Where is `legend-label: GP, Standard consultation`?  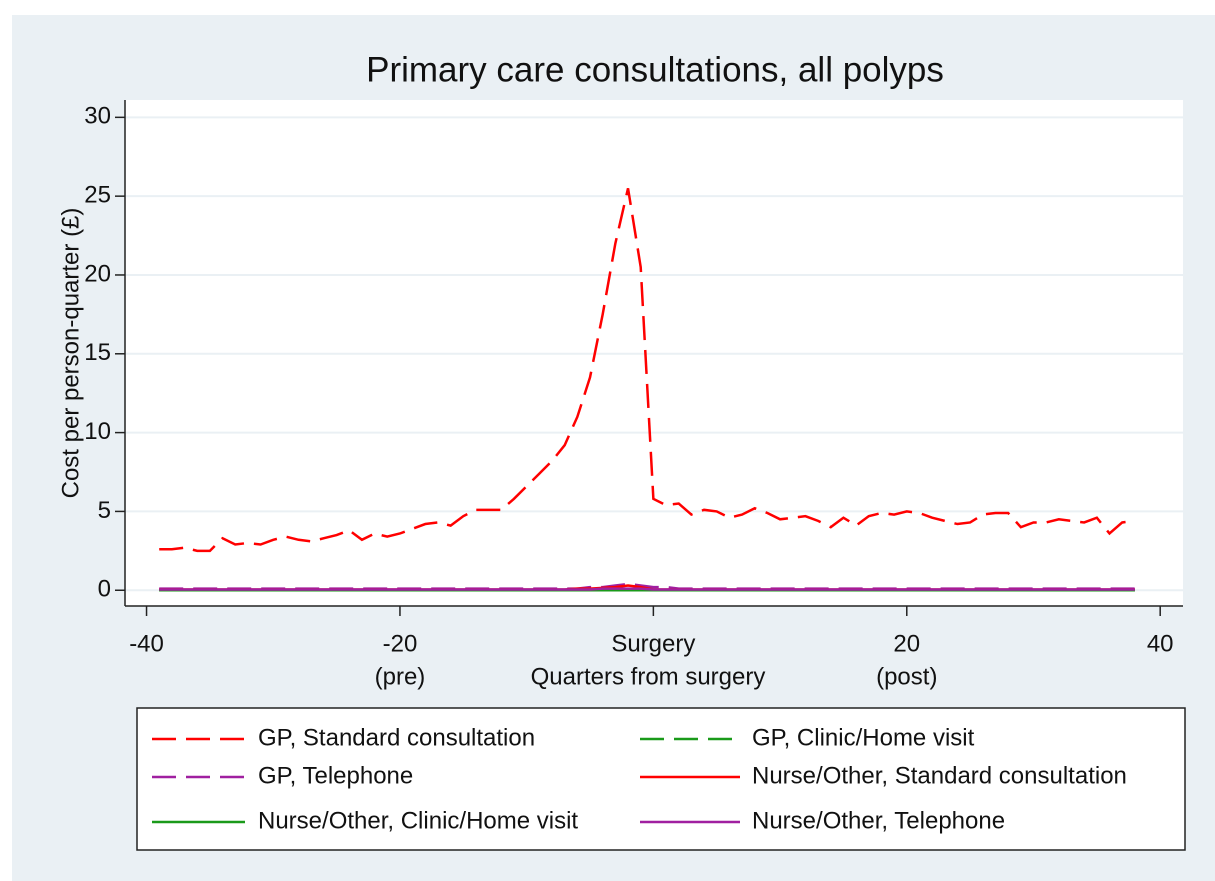 legend-label: GP, Standard consultation is located at coordinates (396, 737).